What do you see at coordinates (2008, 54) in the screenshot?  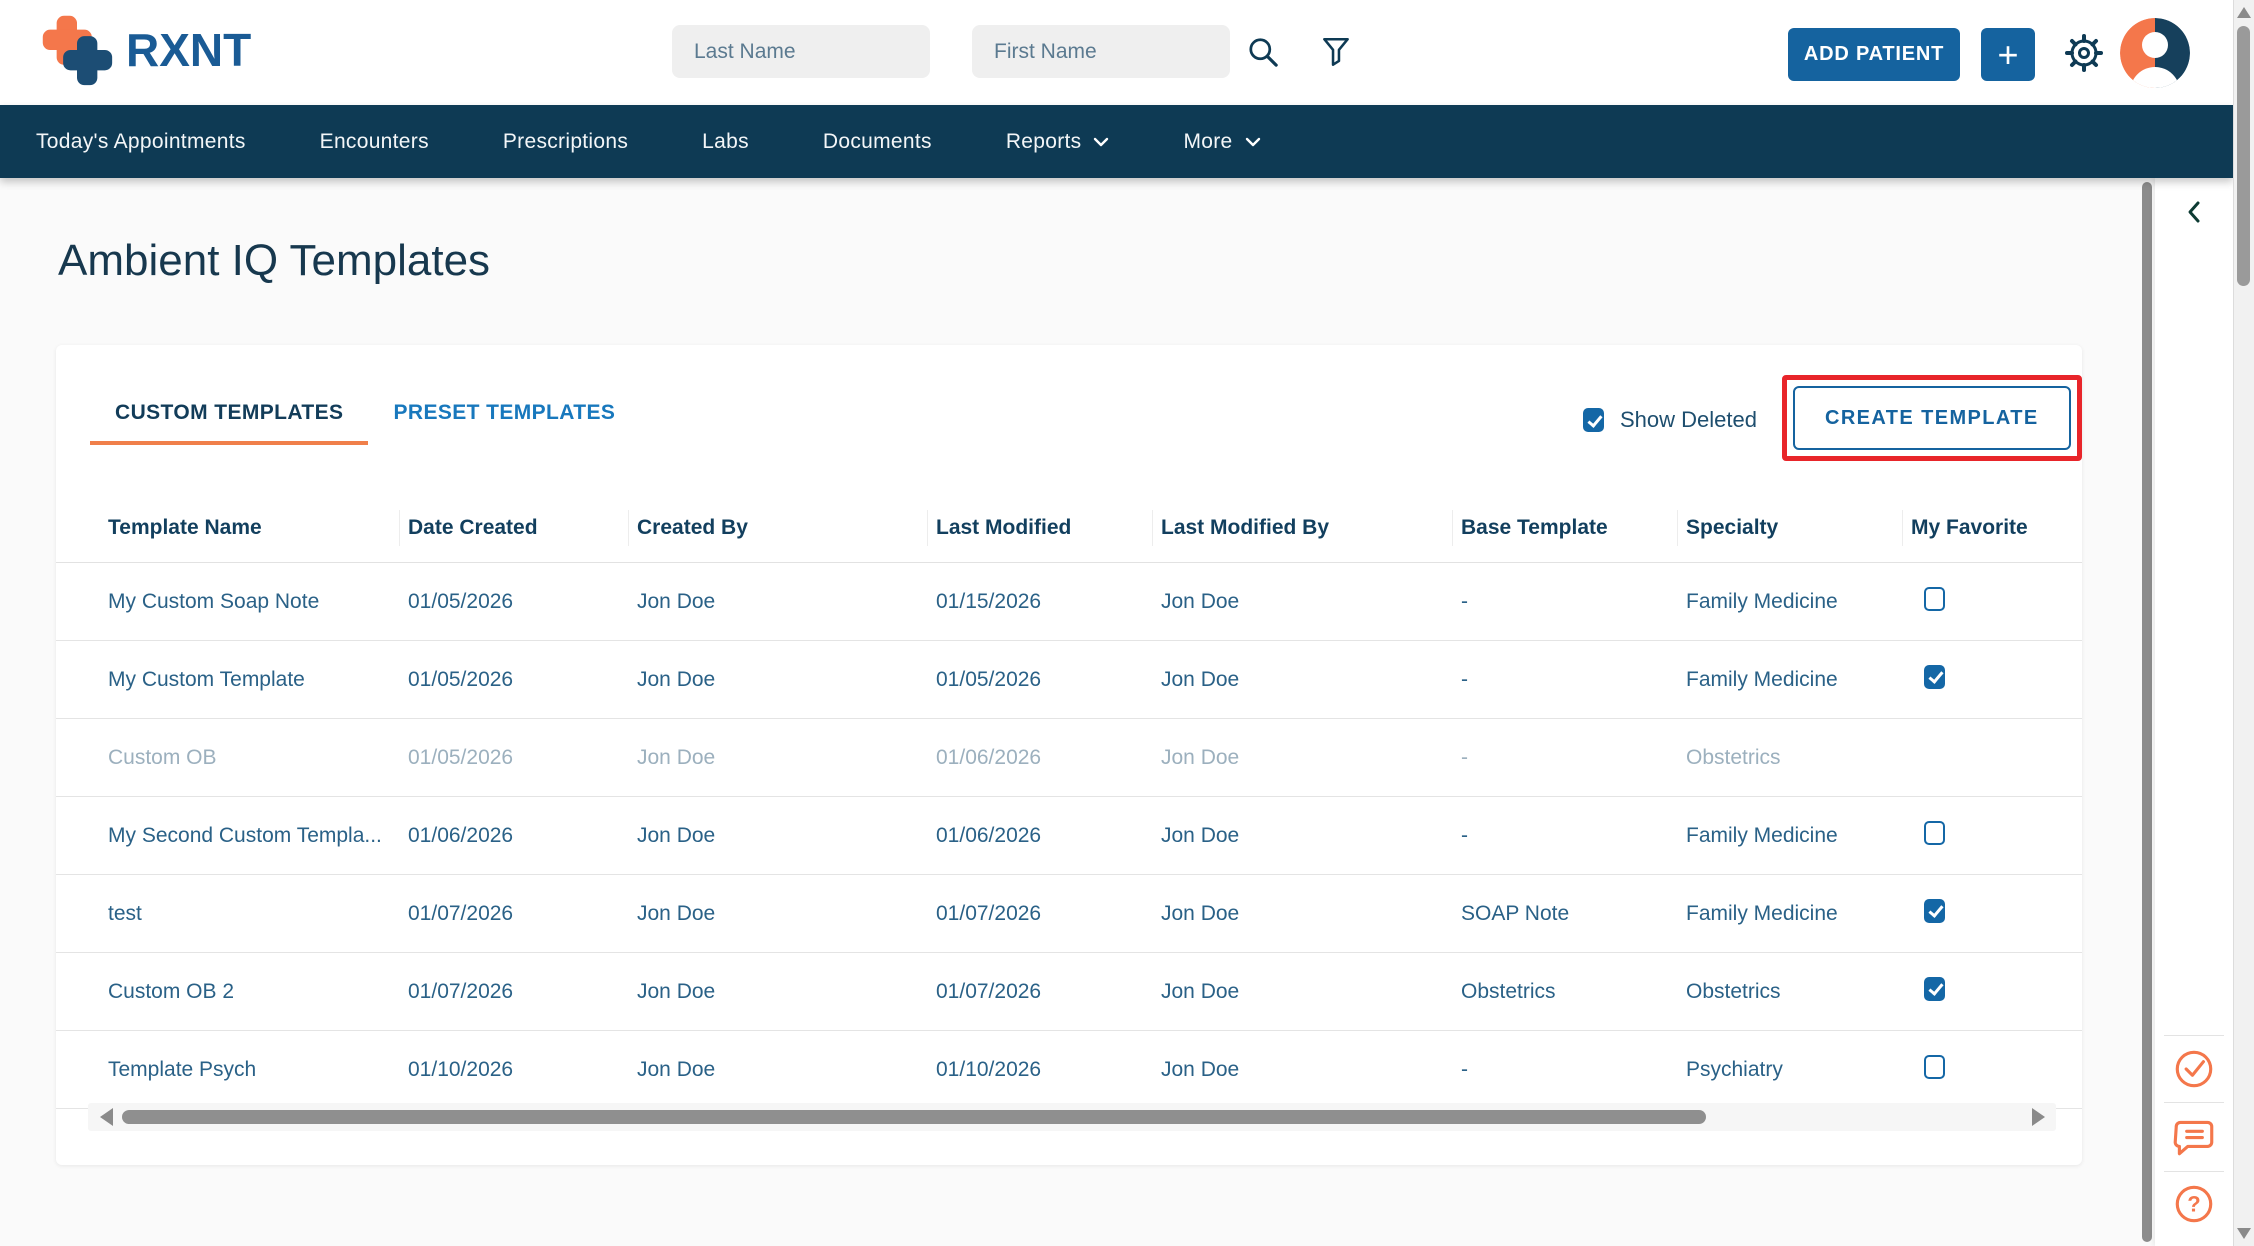 I see `quick-add-button: +` at bounding box center [2008, 54].